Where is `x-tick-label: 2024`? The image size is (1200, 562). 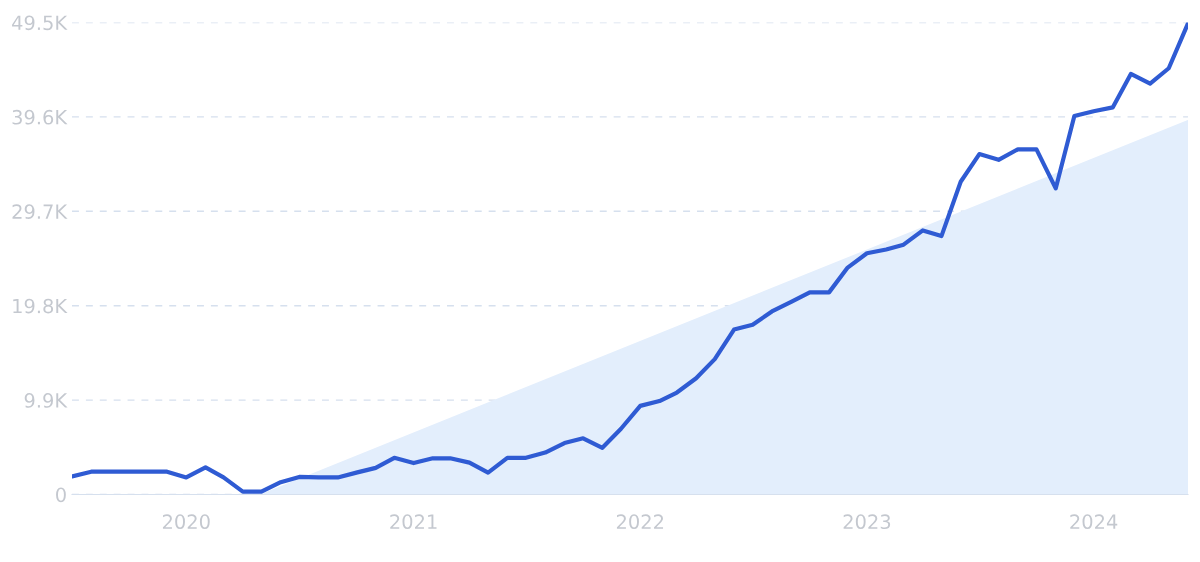
x-tick-label: 2024 is located at coordinates (1094, 522).